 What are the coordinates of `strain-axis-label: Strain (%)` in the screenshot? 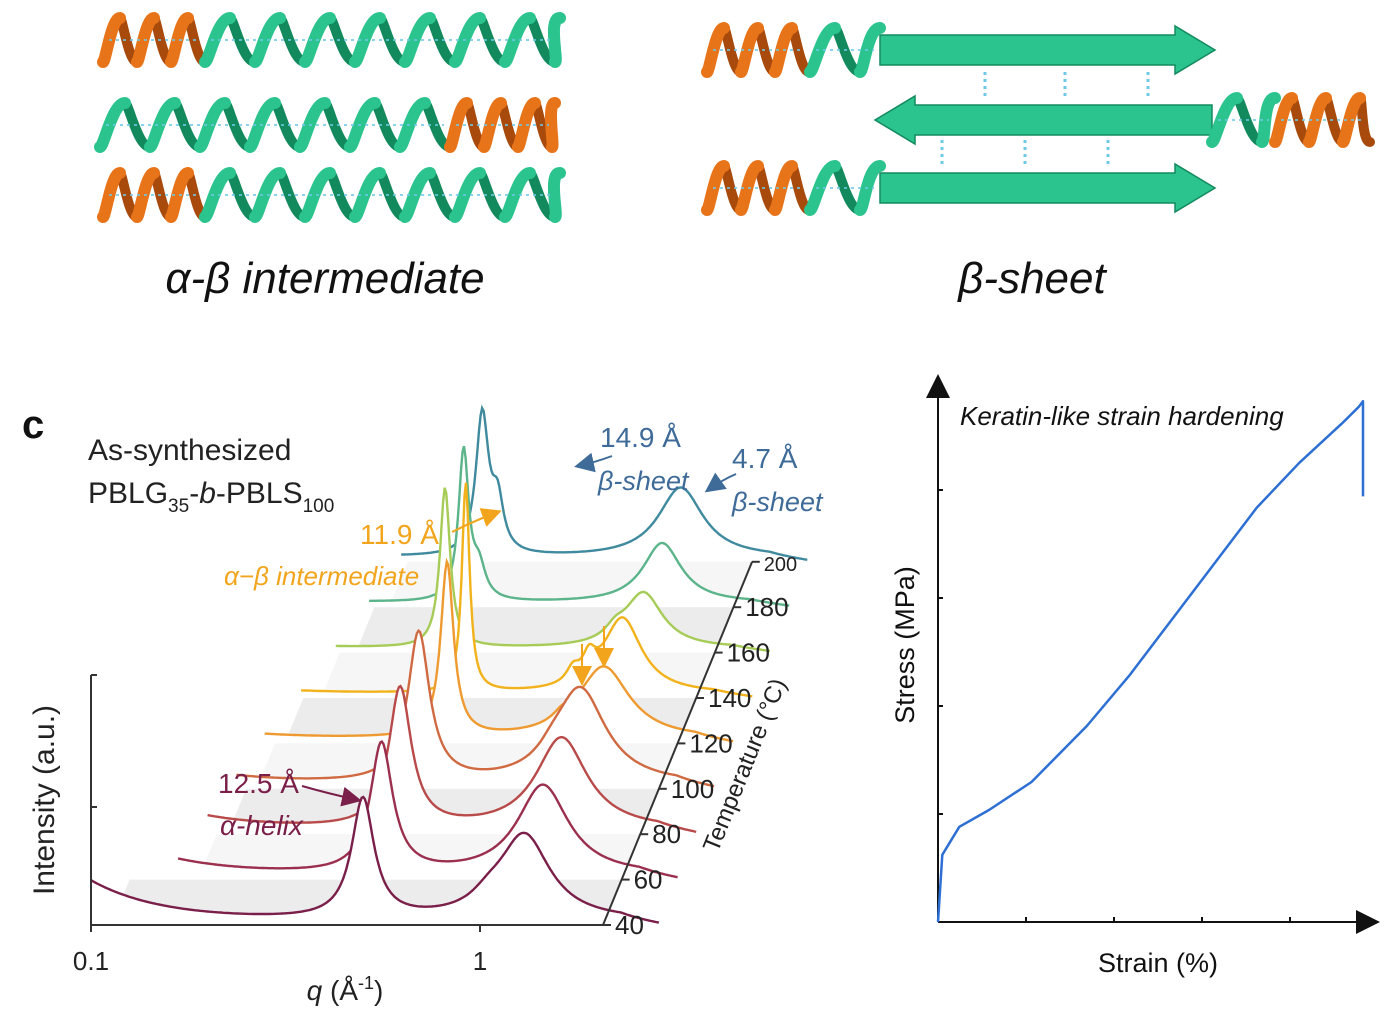 It's located at (1158, 963).